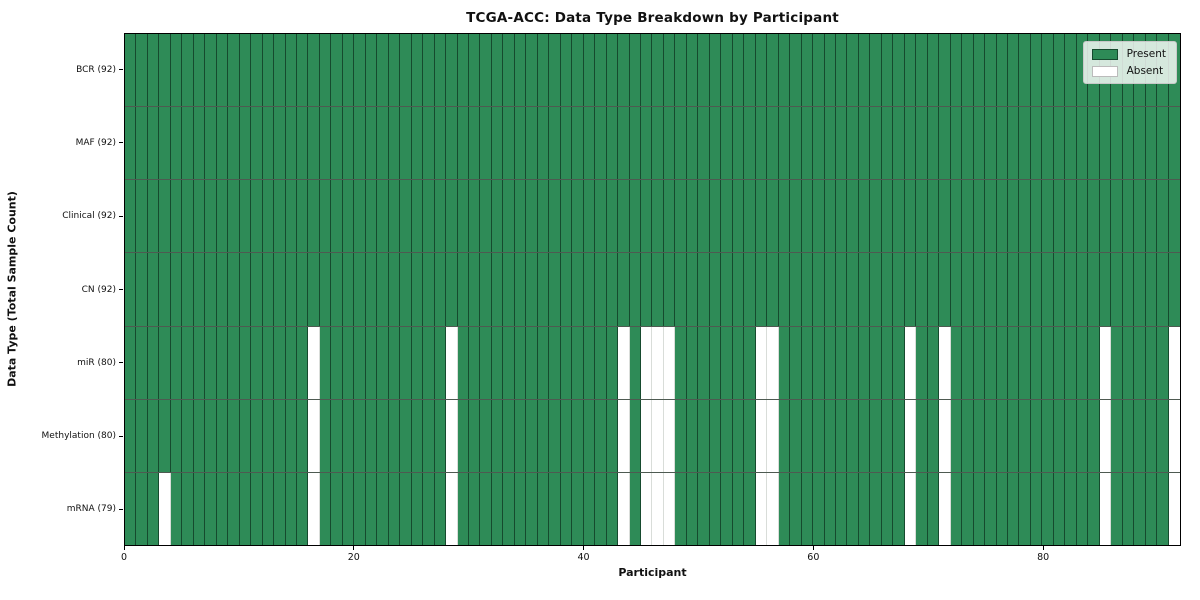  What do you see at coordinates (124, 548) in the screenshot?
I see `x-tick-mark` at bounding box center [124, 548].